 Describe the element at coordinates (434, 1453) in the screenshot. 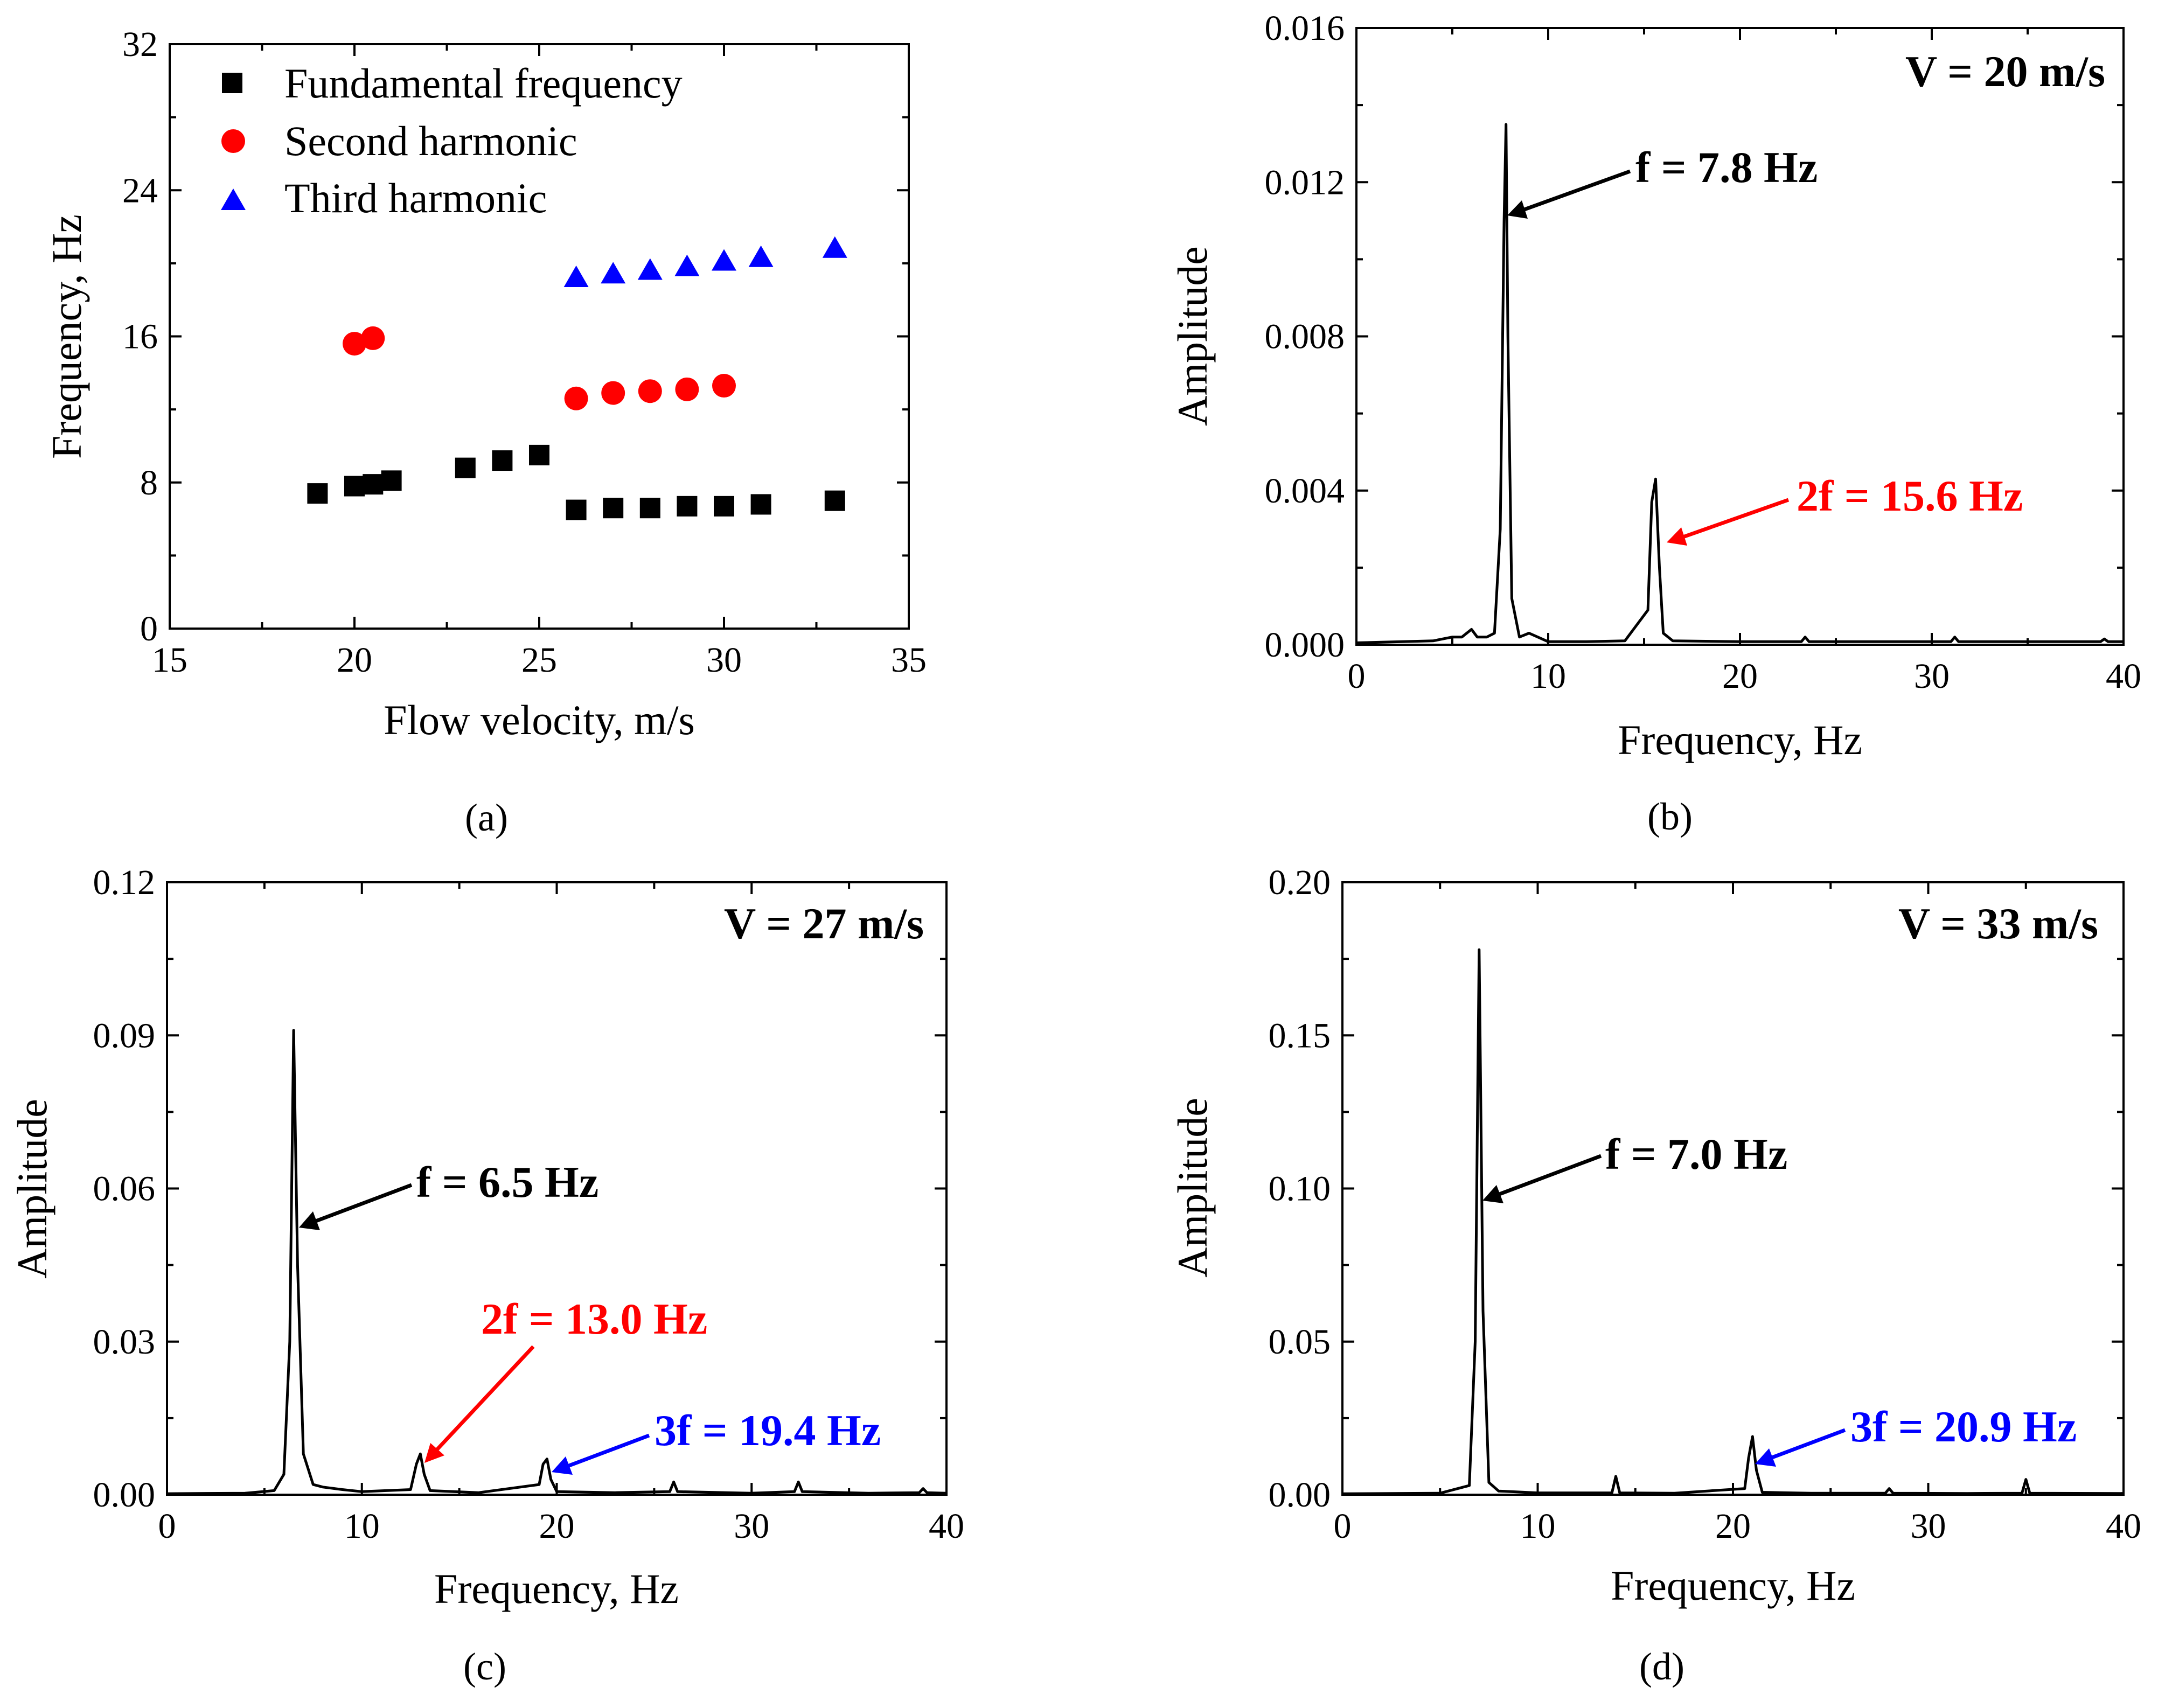

I see `annotation-arrowhead-c-second` at that location.